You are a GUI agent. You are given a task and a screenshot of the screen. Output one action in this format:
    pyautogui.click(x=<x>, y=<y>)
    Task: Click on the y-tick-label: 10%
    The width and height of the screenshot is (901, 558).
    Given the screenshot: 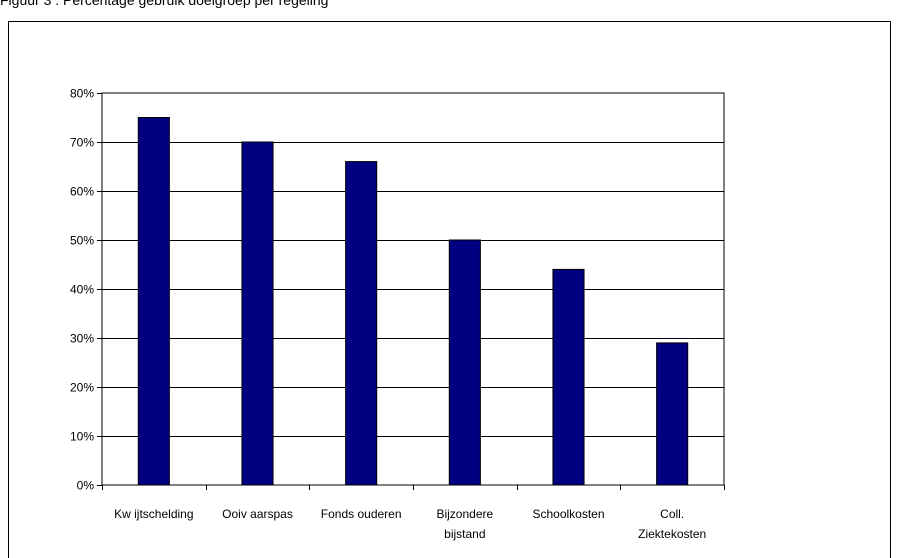 What is the action you would take?
    pyautogui.click(x=82, y=437)
    